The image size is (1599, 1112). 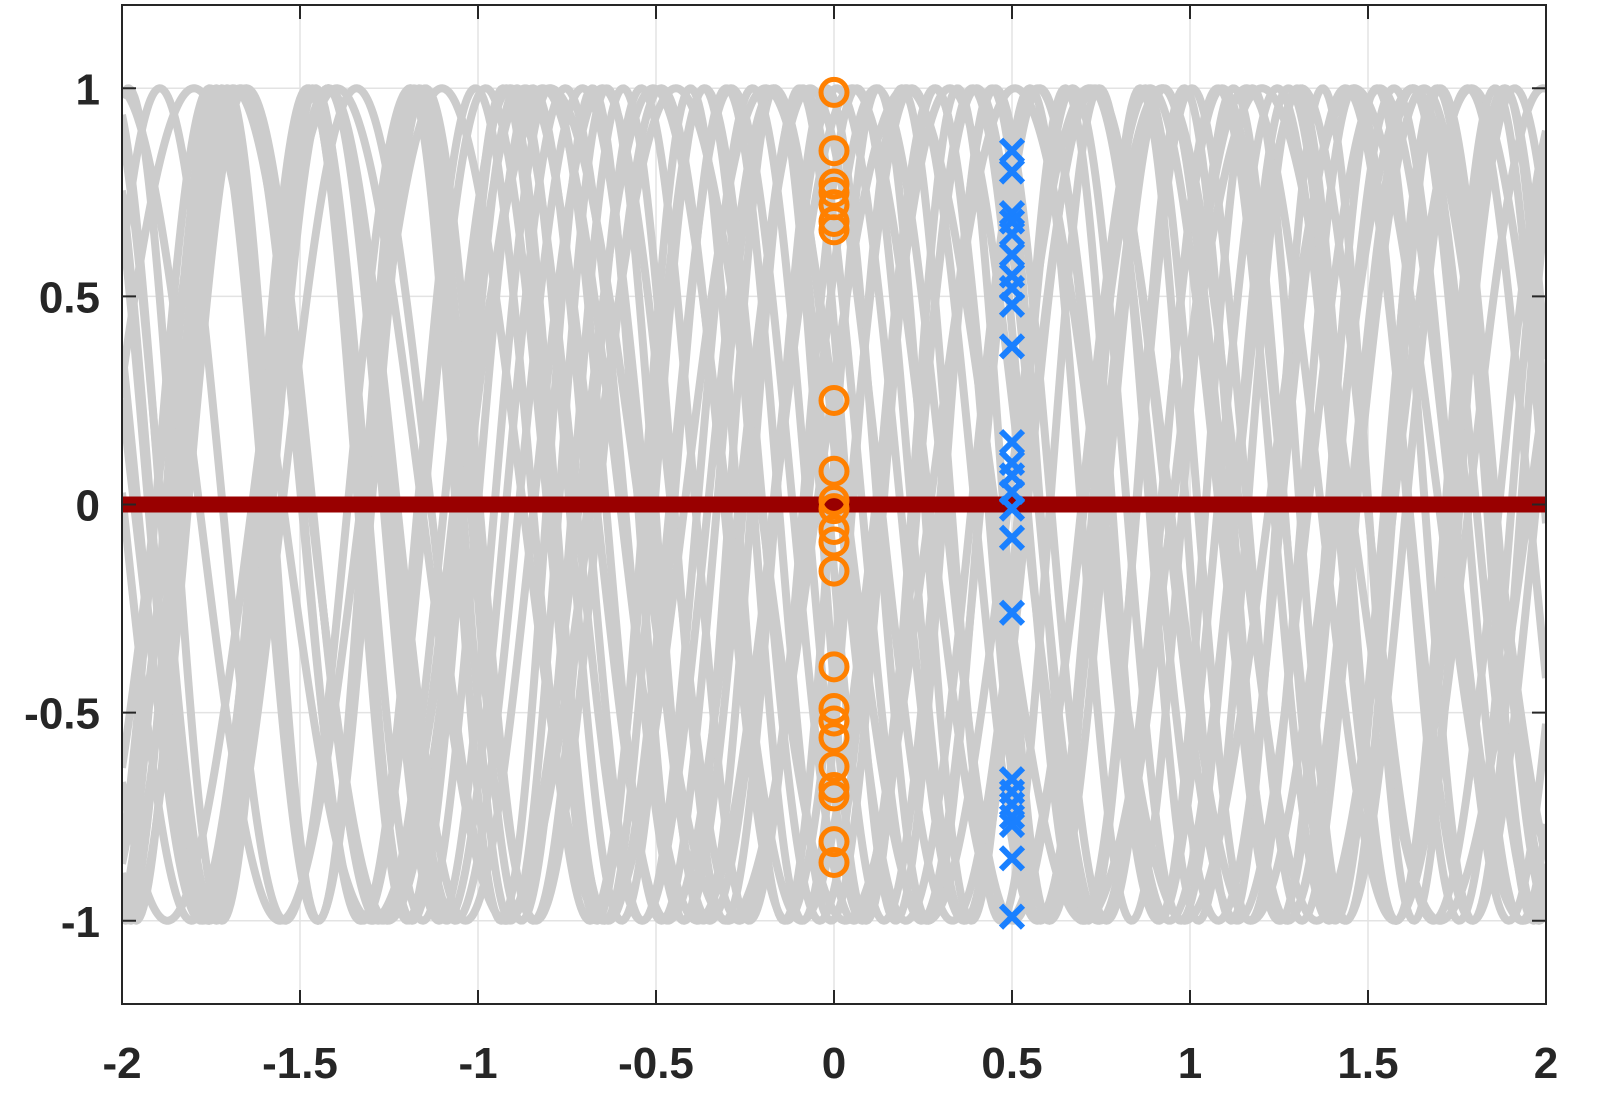 What do you see at coordinates (656, 1063) in the screenshot?
I see `x-tick-label: -0.5` at bounding box center [656, 1063].